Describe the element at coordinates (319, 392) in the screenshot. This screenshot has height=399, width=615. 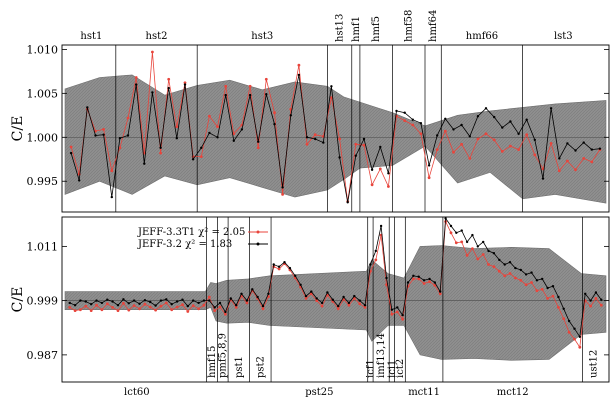
I see `group-label: pst25` at that location.